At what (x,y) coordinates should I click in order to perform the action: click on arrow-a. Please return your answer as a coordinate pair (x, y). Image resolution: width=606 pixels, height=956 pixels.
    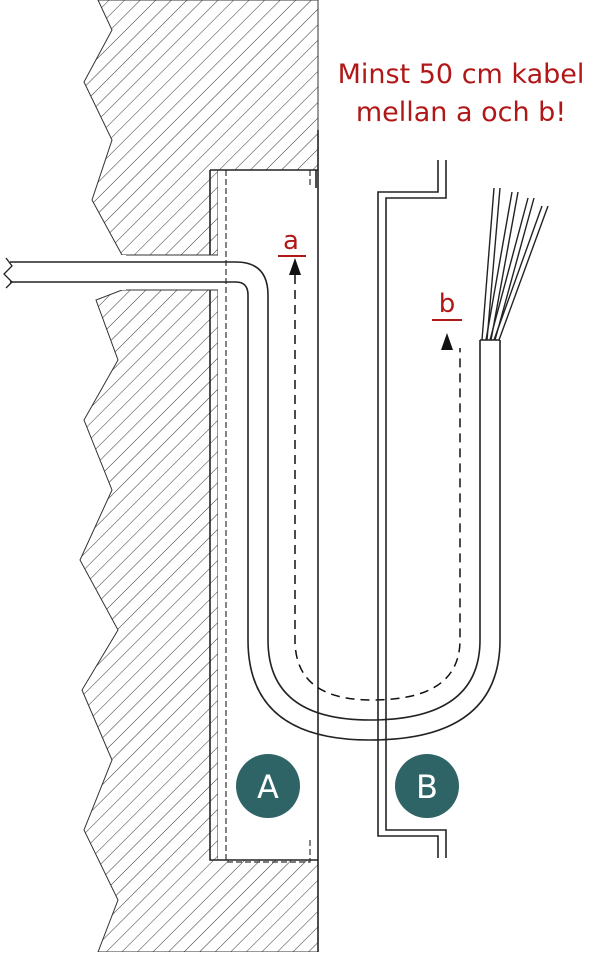
    Looking at the image, I should click on (295, 266).